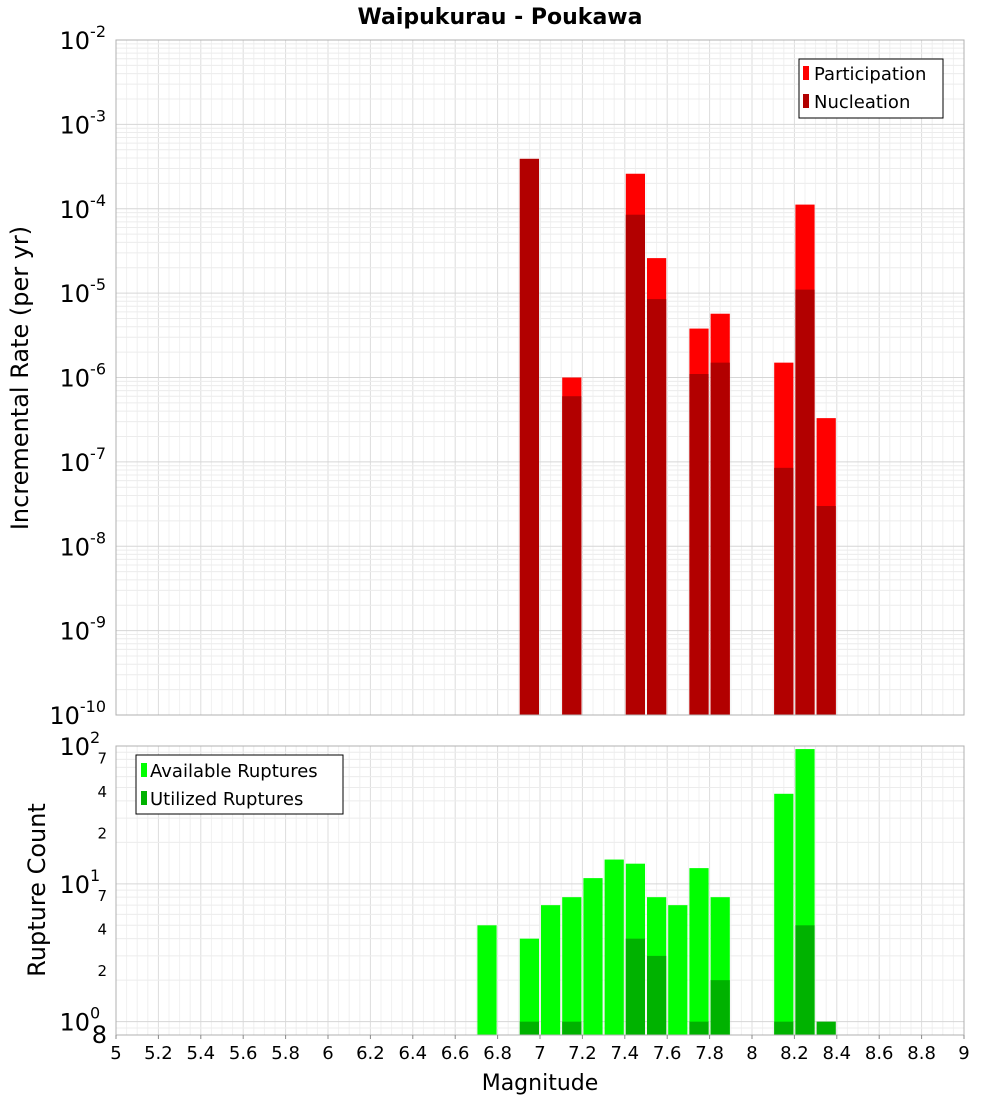 The width and height of the screenshot is (1000, 1100). I want to click on count-y-axis-label: Rupture Count, so click(37, 890).